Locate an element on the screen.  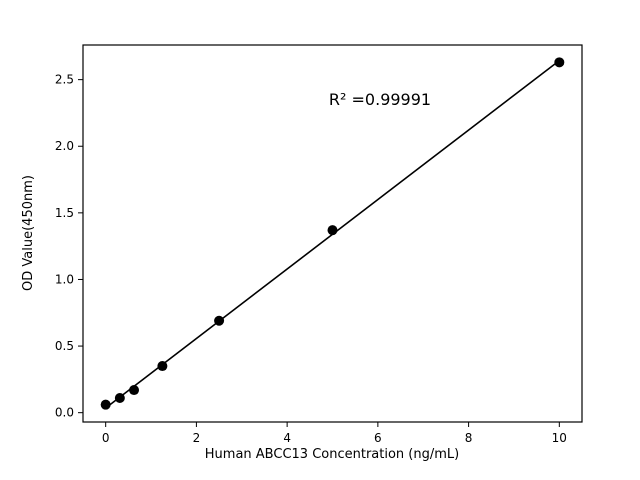
y-axis-label: OD Value(450nm) is located at coordinates (28, 233).